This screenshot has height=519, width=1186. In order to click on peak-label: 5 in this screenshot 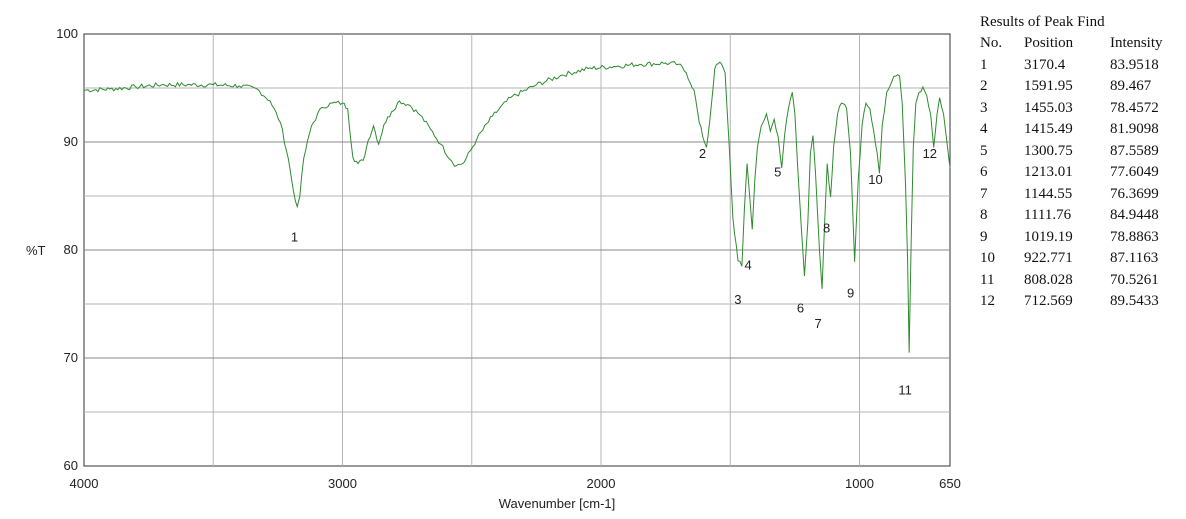, I will do `click(777, 172)`.